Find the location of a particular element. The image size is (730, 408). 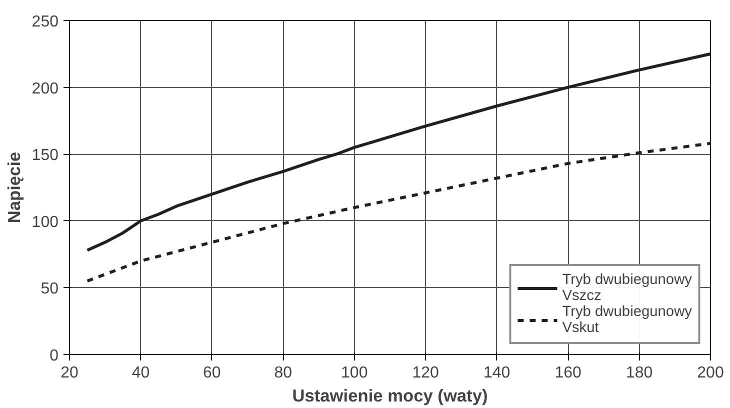

y-tick-label: 50 is located at coordinates (49, 289).